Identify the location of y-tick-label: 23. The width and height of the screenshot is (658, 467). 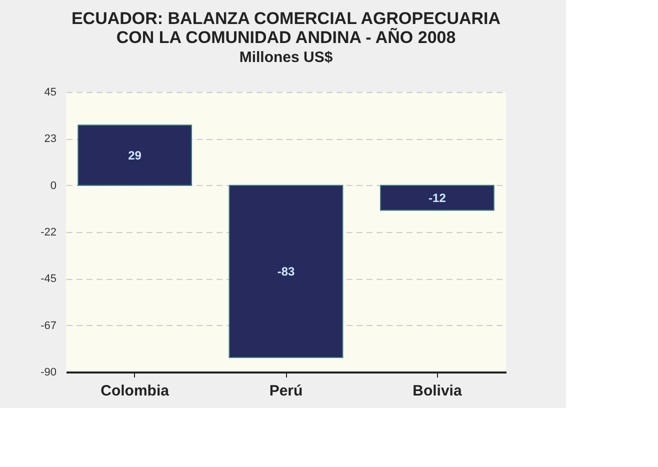
(50, 139).